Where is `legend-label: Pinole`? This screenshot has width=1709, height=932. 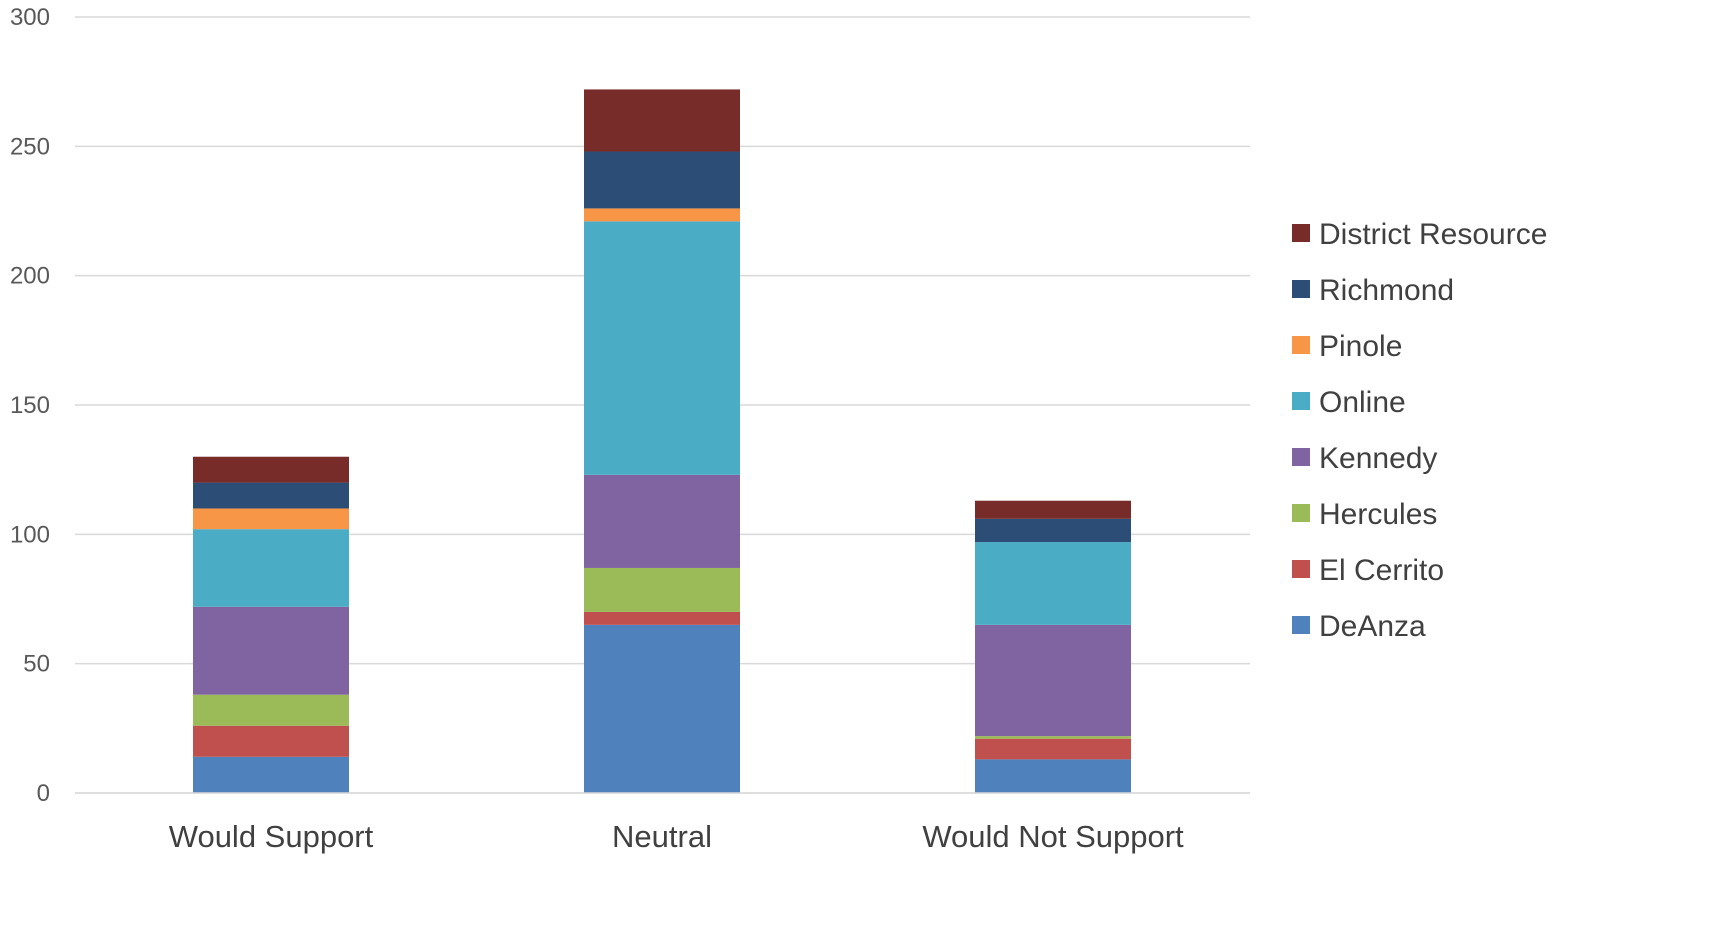 legend-label: Pinole is located at coordinates (1360, 346).